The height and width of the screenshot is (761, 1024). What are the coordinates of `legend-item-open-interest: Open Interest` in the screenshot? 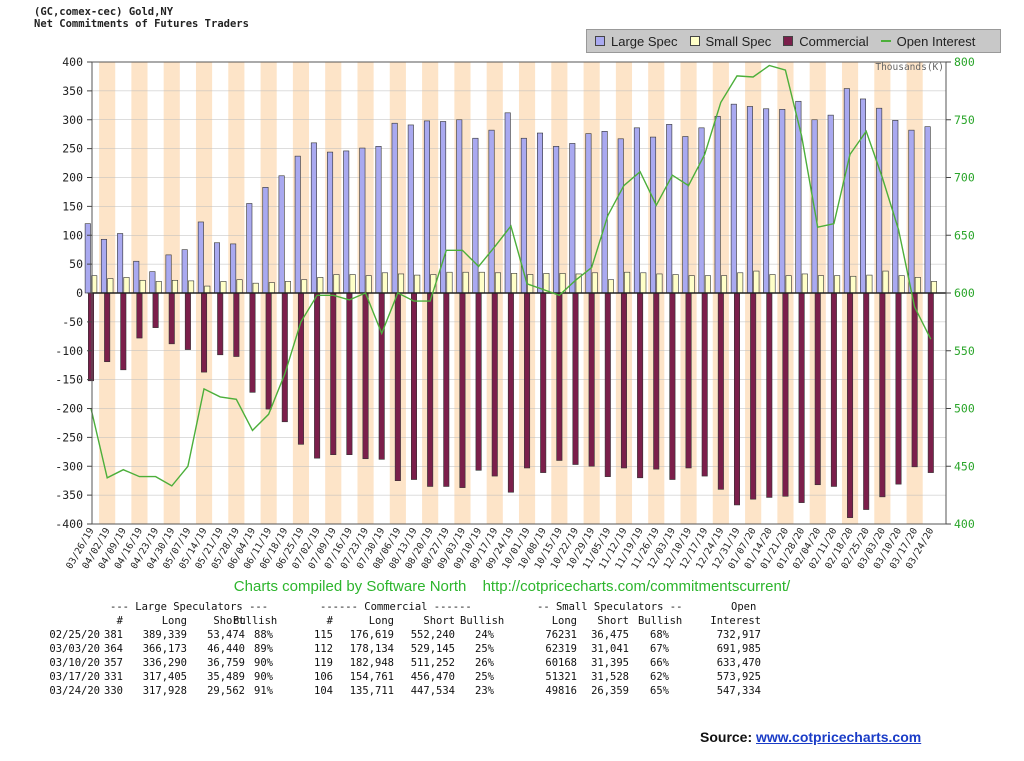 It's located at (927, 41).